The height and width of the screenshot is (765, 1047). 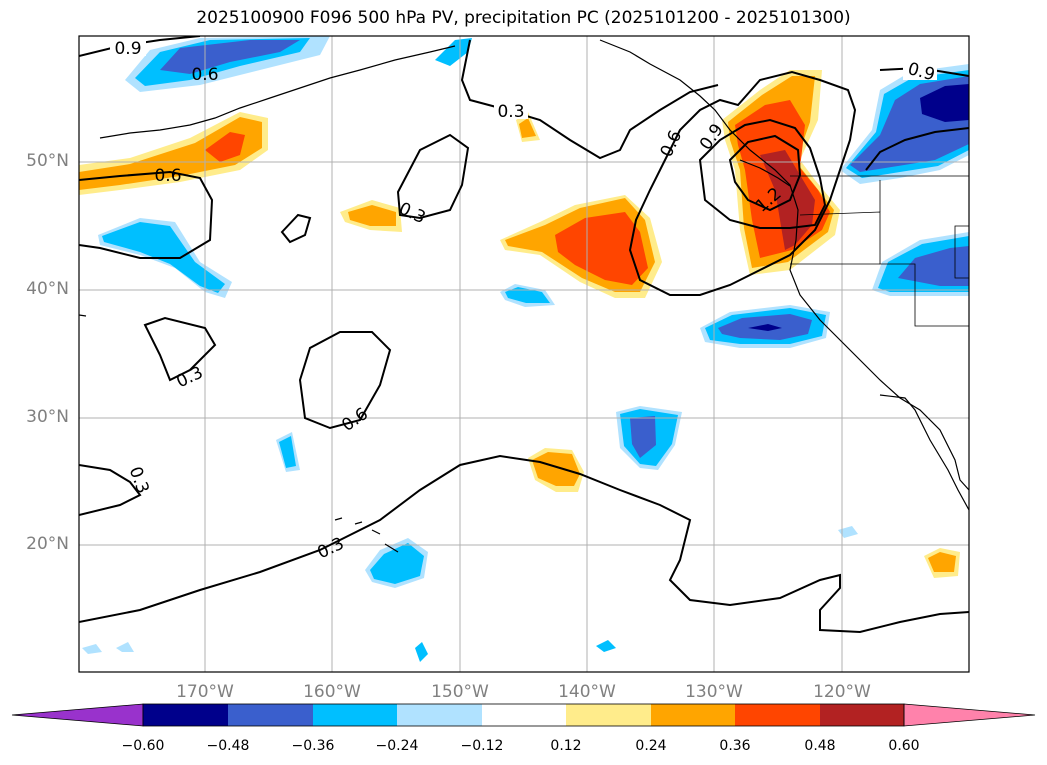 I want to click on lon-label: 150°W, so click(x=460, y=692).